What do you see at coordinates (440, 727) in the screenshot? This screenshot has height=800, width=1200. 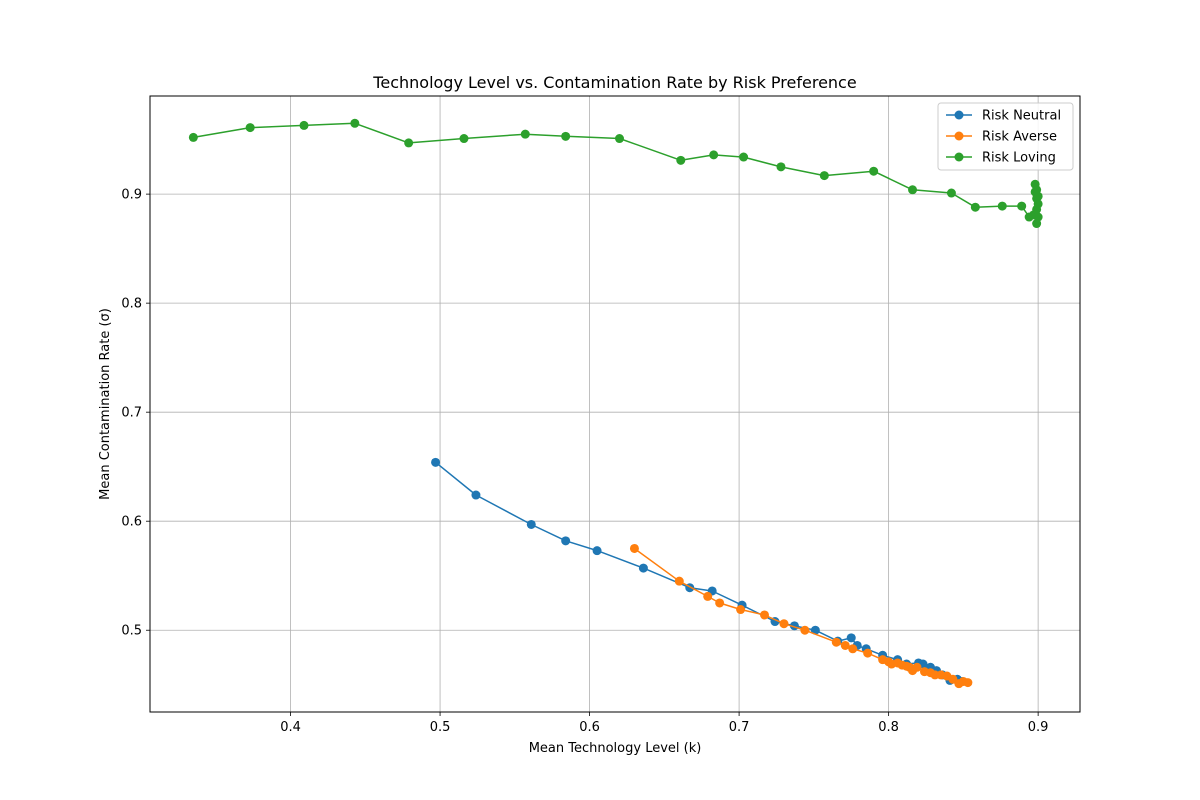 I see `x-tick-label: 0.5` at bounding box center [440, 727].